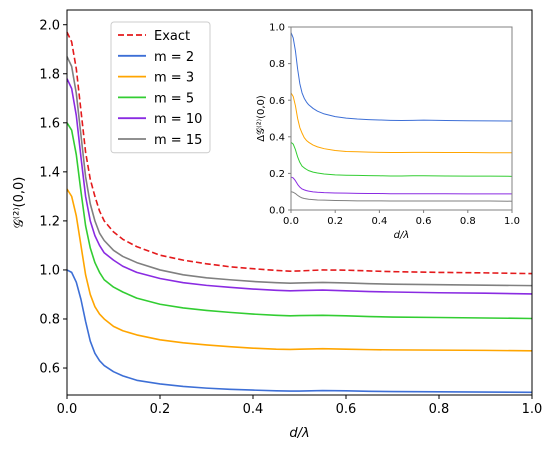 The height and width of the screenshot is (450, 553). I want to click on legend: Exact m = 2 m = 3 m = 5 m = 10 m = 15, so click(160, 87).